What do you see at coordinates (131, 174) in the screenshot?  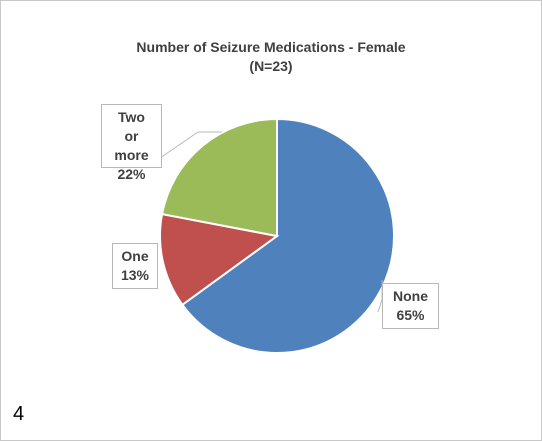 I see `slice-label-two-or-more-pct: 22%` at bounding box center [131, 174].